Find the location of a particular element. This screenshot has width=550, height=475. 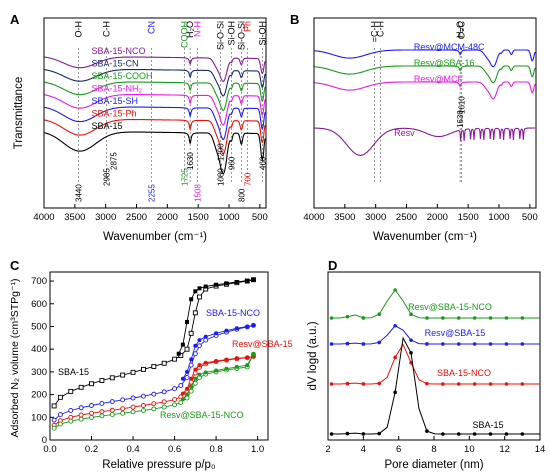

annotation-1630-5: 1630 is located at coordinates (190, 161).